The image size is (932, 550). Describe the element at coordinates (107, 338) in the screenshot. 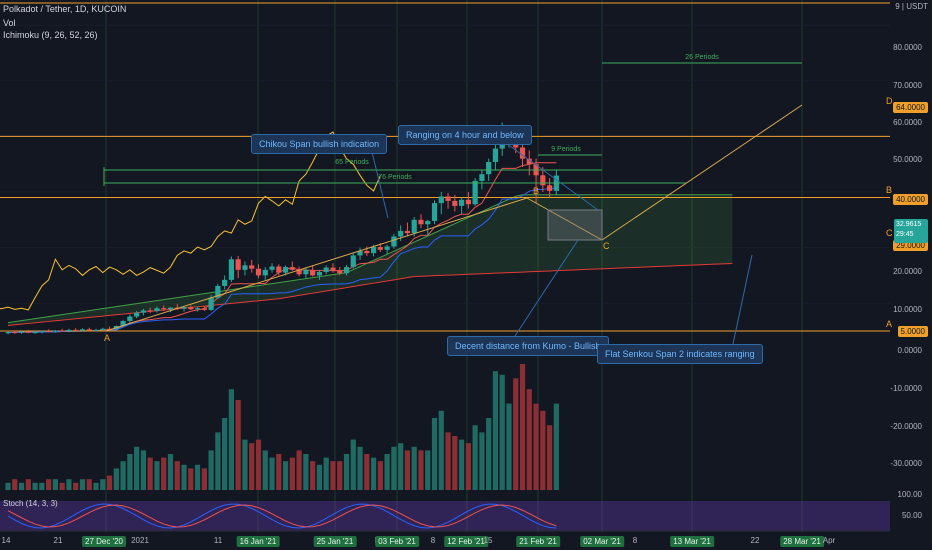

I see `point-label-a: A` at that location.